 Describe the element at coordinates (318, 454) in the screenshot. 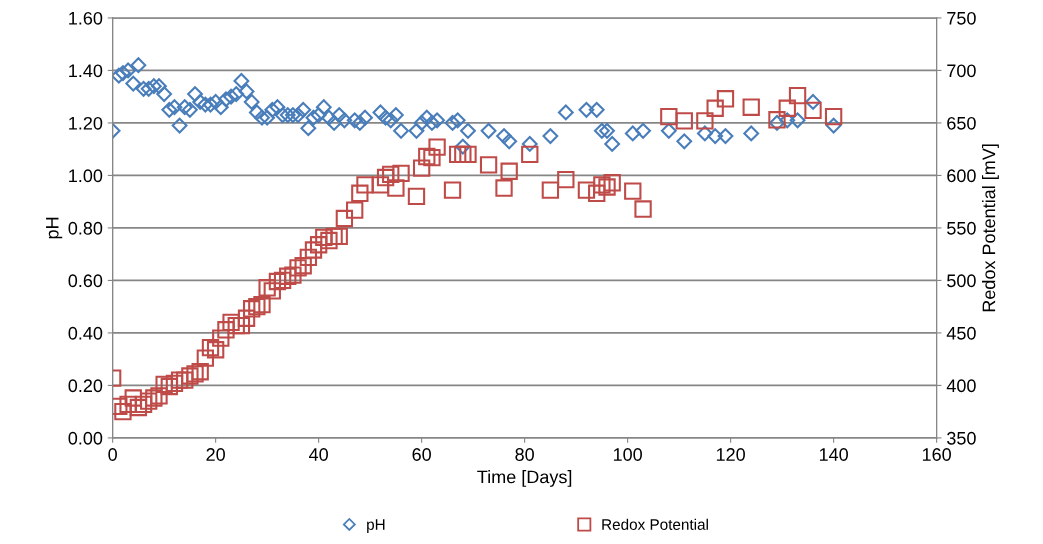

I see `x-tick-label: 40` at that location.